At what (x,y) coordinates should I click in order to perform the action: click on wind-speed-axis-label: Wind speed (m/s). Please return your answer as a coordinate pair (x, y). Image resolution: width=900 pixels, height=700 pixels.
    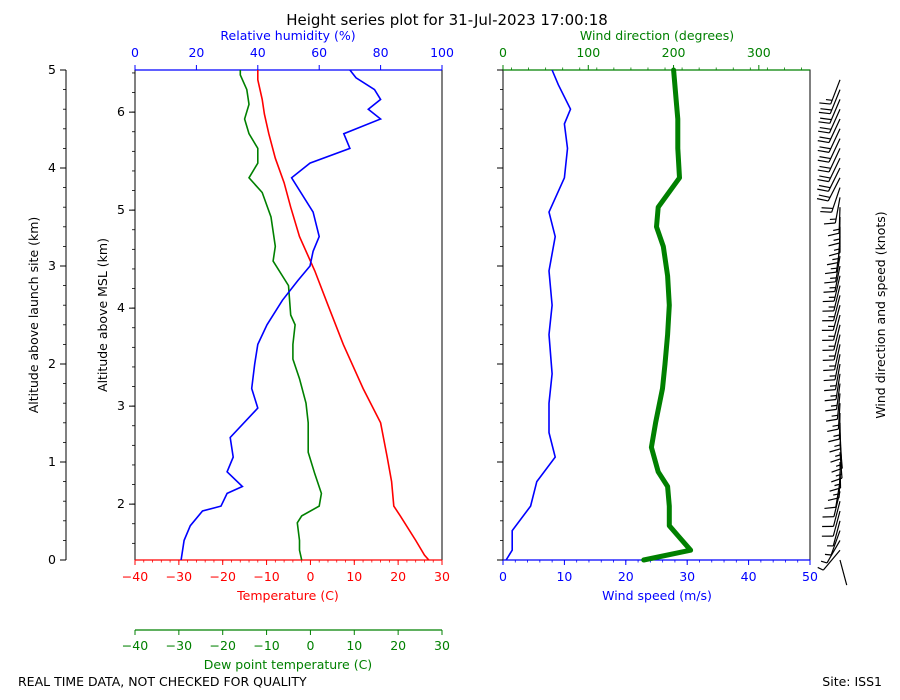
    Looking at the image, I should click on (657, 595).